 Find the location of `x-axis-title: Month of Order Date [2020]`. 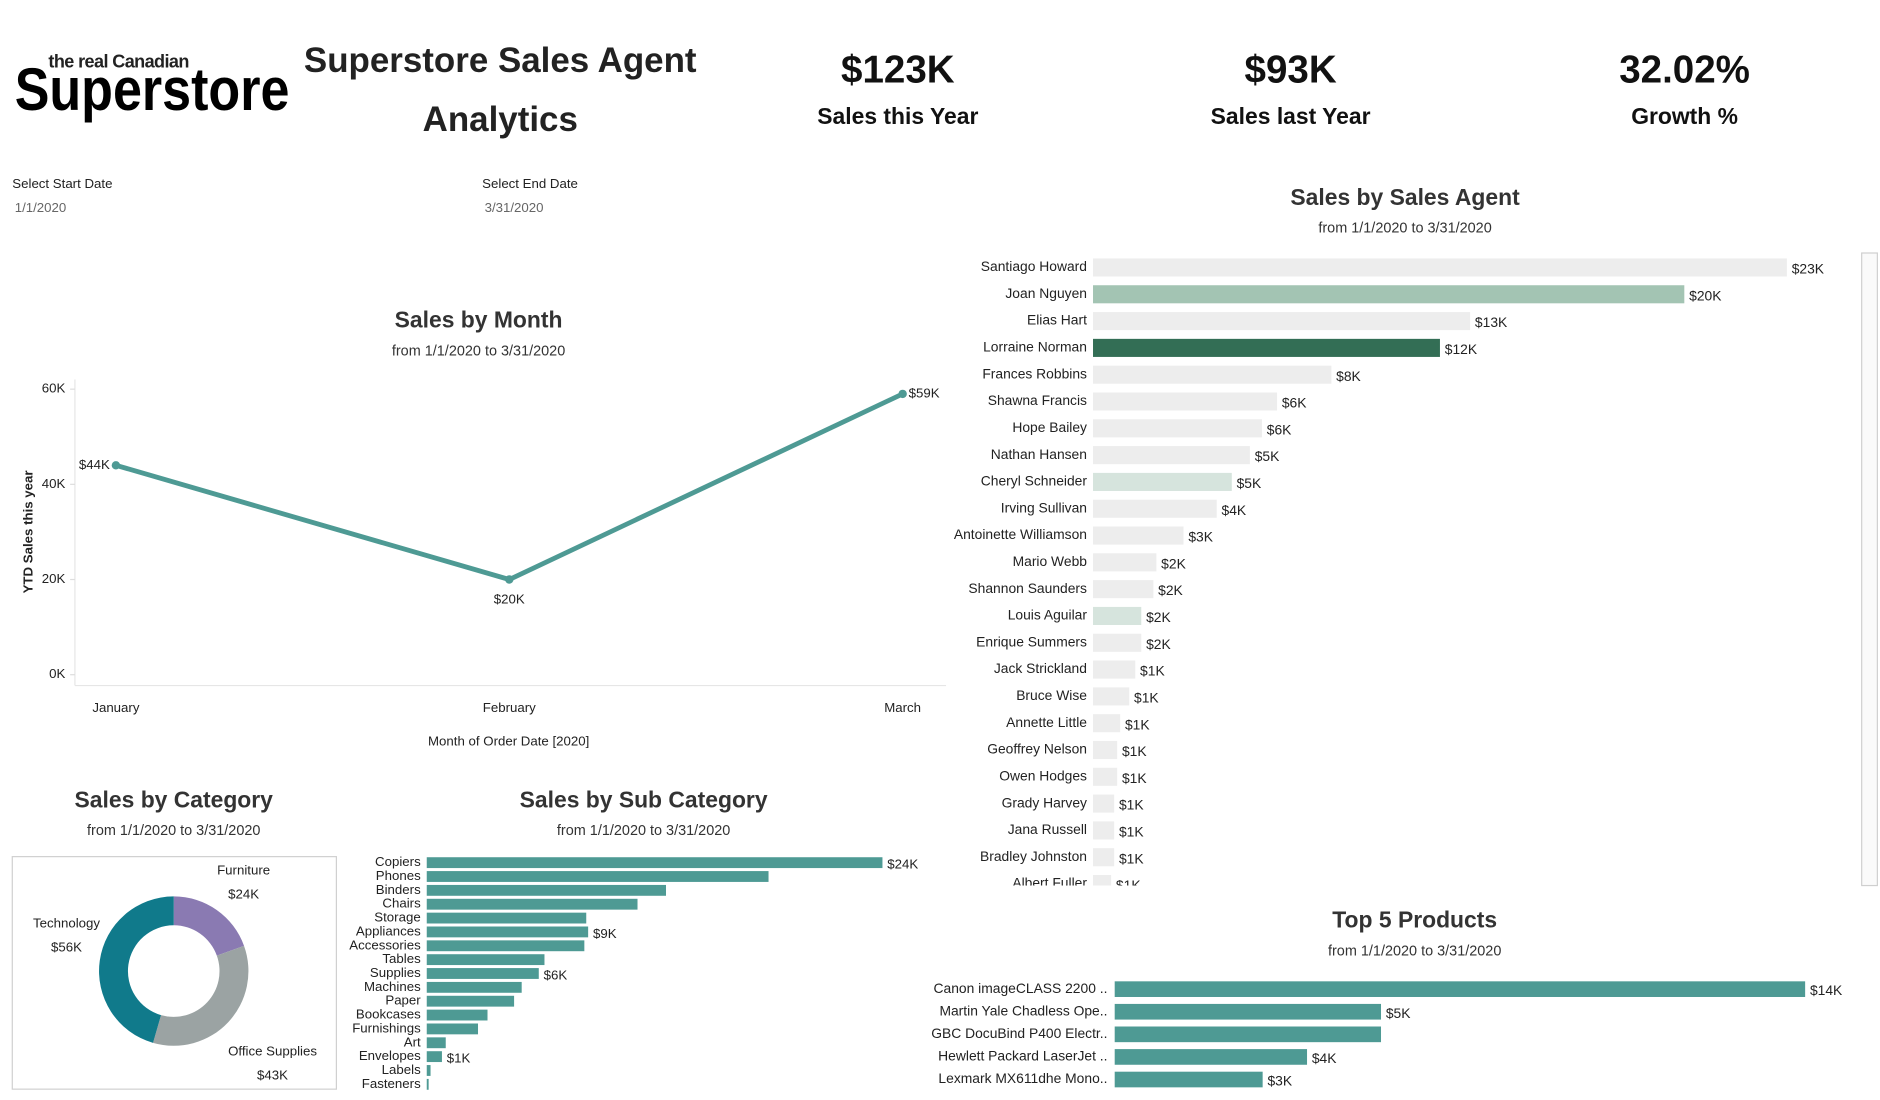

x-axis-title: Month of Order Date [2020] is located at coordinates (508, 741).